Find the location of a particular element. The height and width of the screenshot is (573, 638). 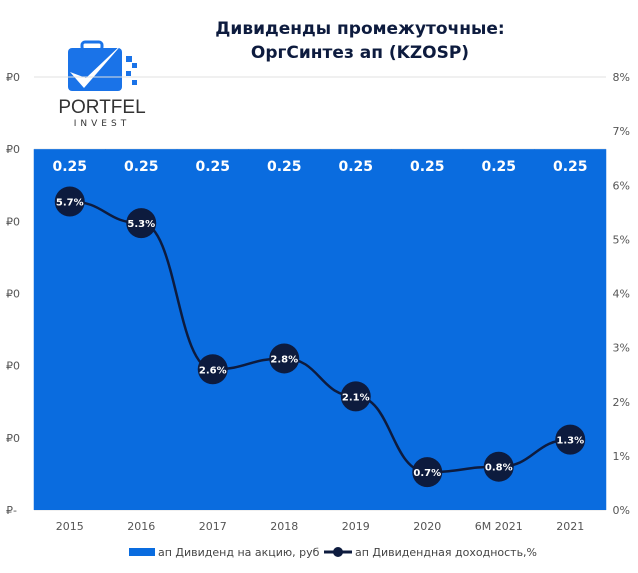

yield-data-label: 0.7% is located at coordinates (427, 473).